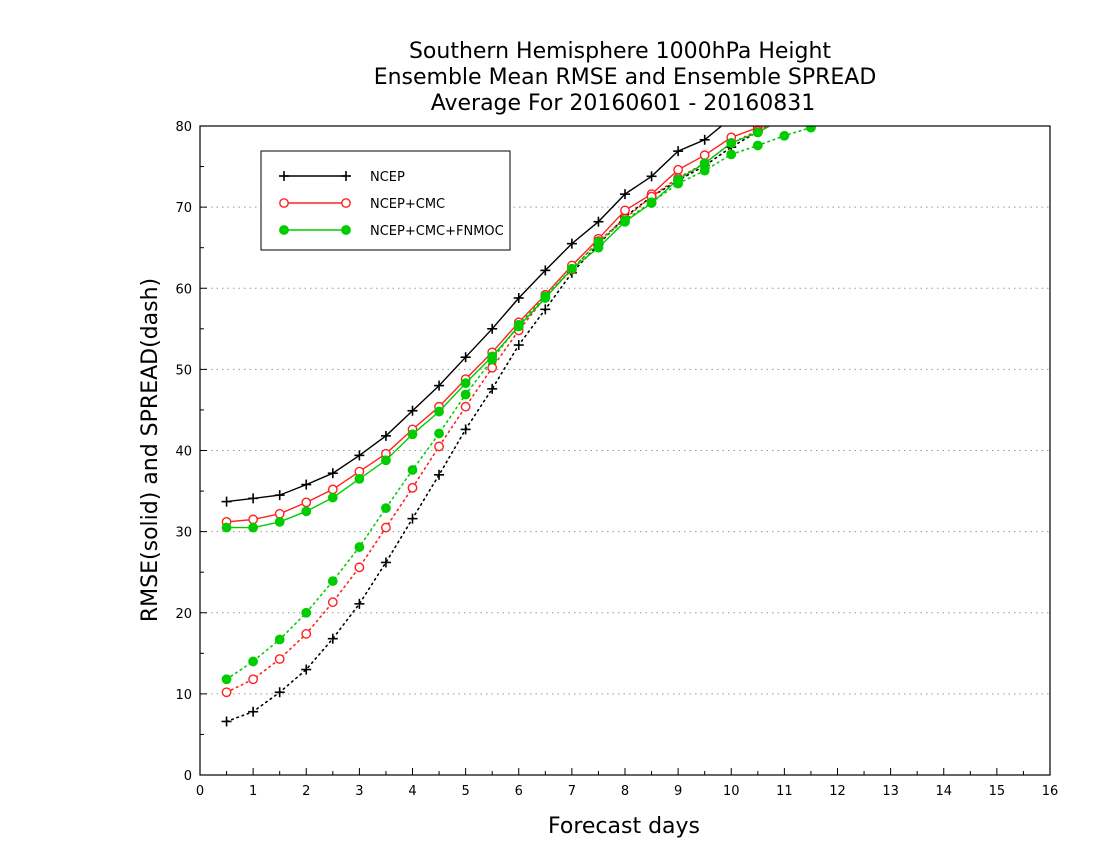  I want to click on x-tick-label: 3, so click(359, 791).